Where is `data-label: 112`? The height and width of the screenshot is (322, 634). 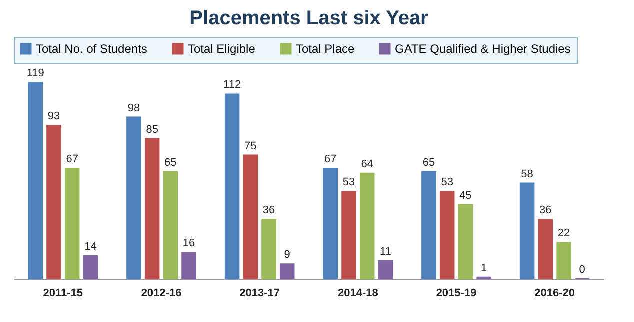
data-label: 112 is located at coordinates (233, 85).